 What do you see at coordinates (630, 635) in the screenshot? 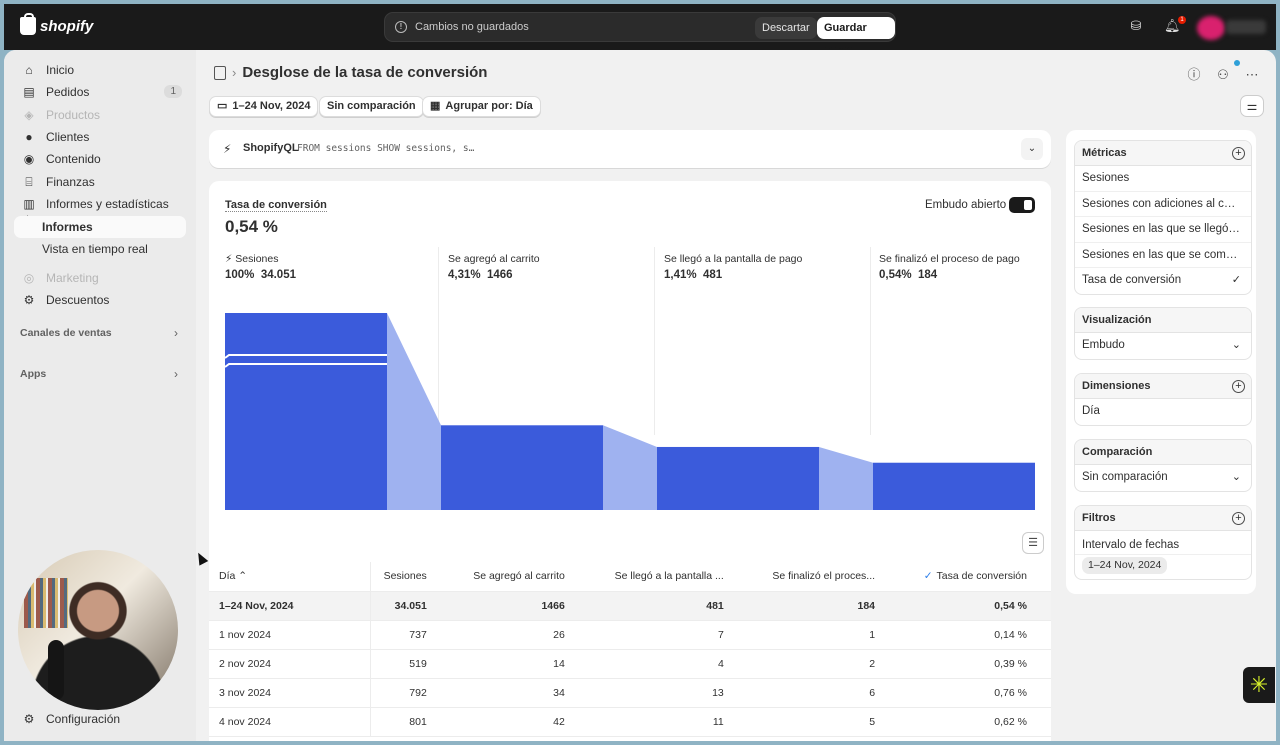
I see `table-row: 1 nov 2024 737 26 7 1 0,14 %` at bounding box center [630, 635].